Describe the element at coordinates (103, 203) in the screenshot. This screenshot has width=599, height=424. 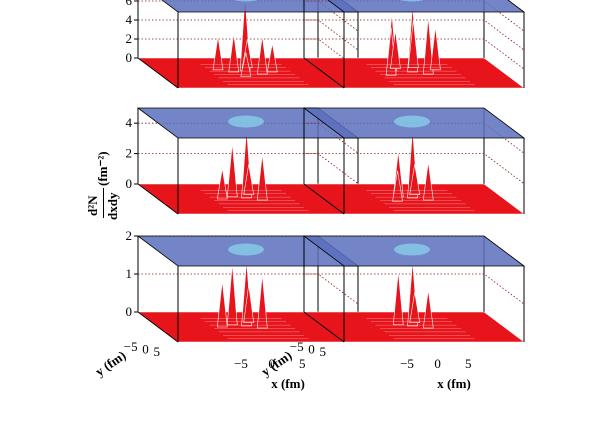
I see `y-axis-title-fraction-bar` at that location.